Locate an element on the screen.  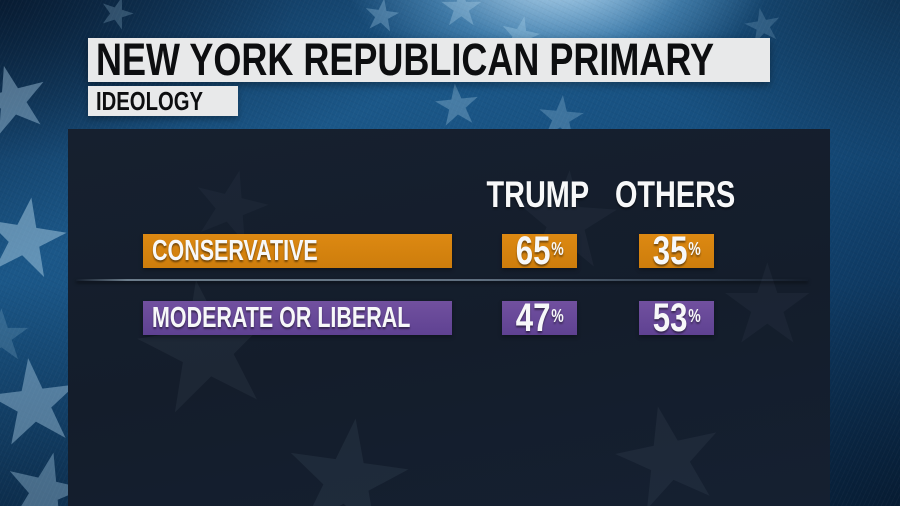
subtitle-banner: IDEOLOGY is located at coordinates (163, 101).